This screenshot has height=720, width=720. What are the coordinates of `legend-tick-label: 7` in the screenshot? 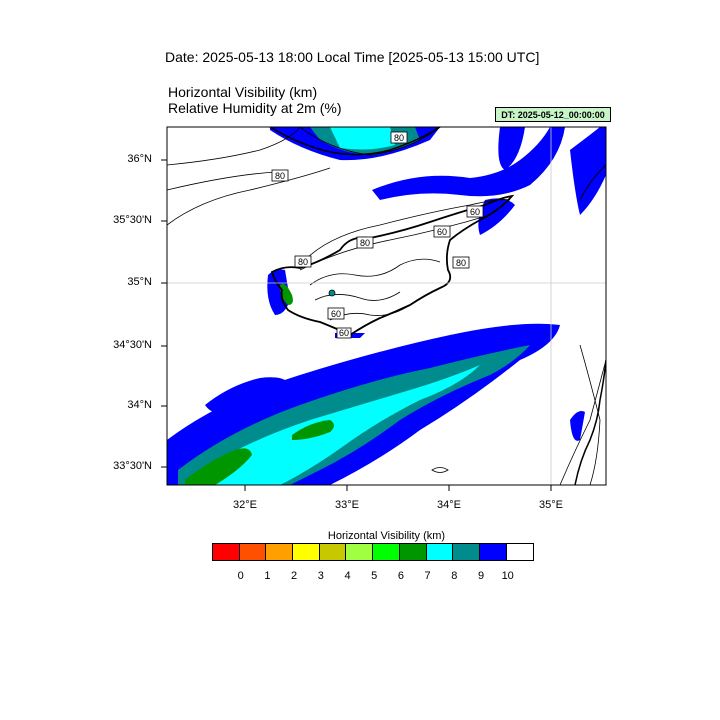 It's located at (427, 576).